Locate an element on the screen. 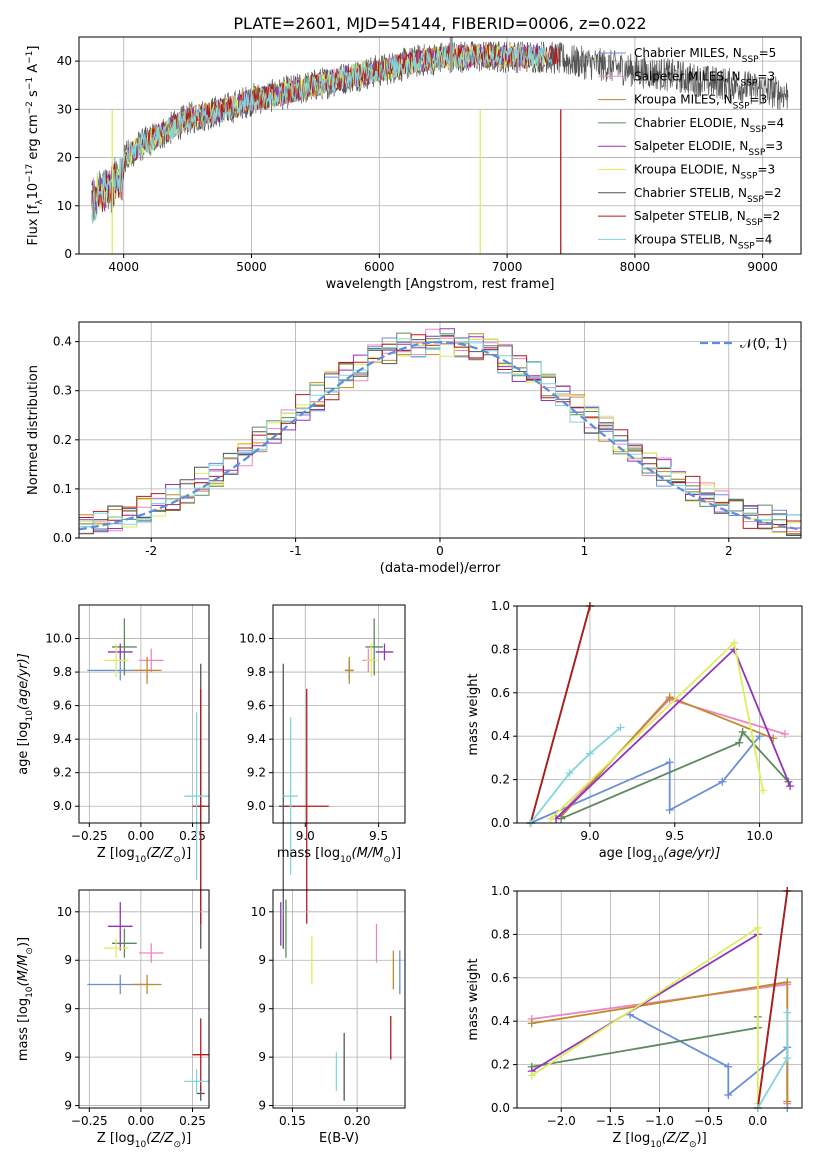 The width and height of the screenshot is (819, 1170). label-part: ] is located at coordinates (33, 48).